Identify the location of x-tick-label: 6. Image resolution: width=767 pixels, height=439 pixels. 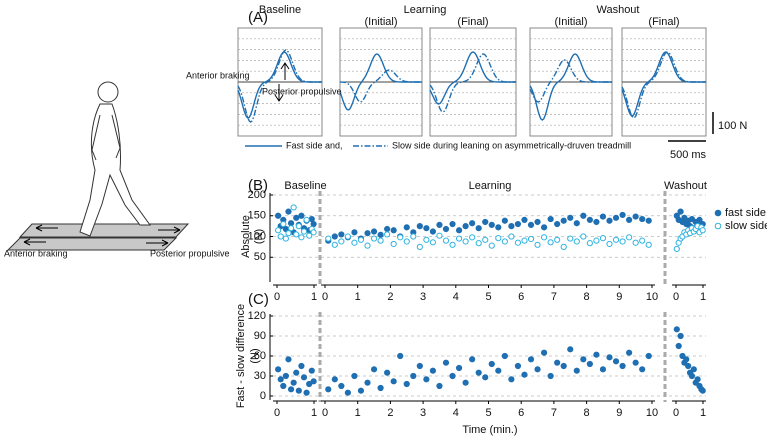
(521, 297).